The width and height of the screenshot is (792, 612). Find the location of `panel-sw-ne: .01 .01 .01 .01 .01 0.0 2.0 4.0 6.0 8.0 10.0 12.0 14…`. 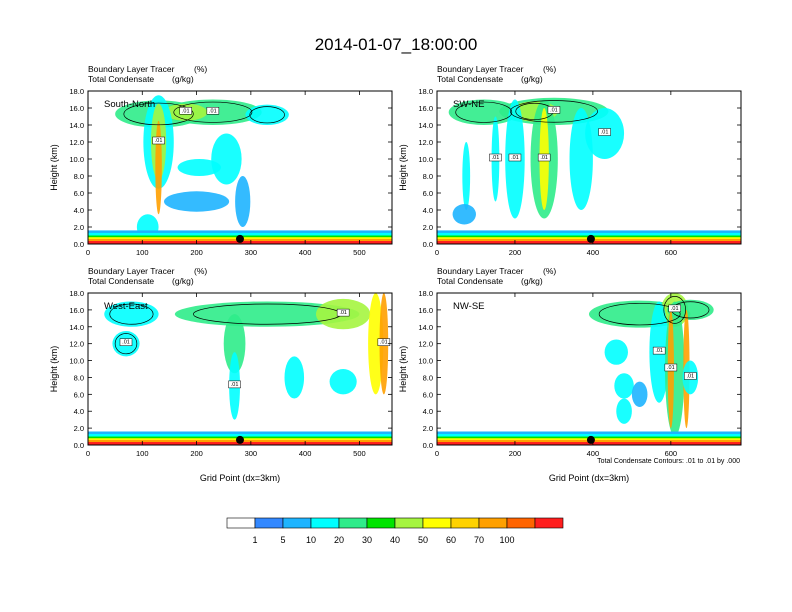

panel-sw-ne: .01 .01 .01 .01 .01 0.0 2.0 4.0 6.0 8.0 10.0 12.0 14… is located at coordinates (570, 160).